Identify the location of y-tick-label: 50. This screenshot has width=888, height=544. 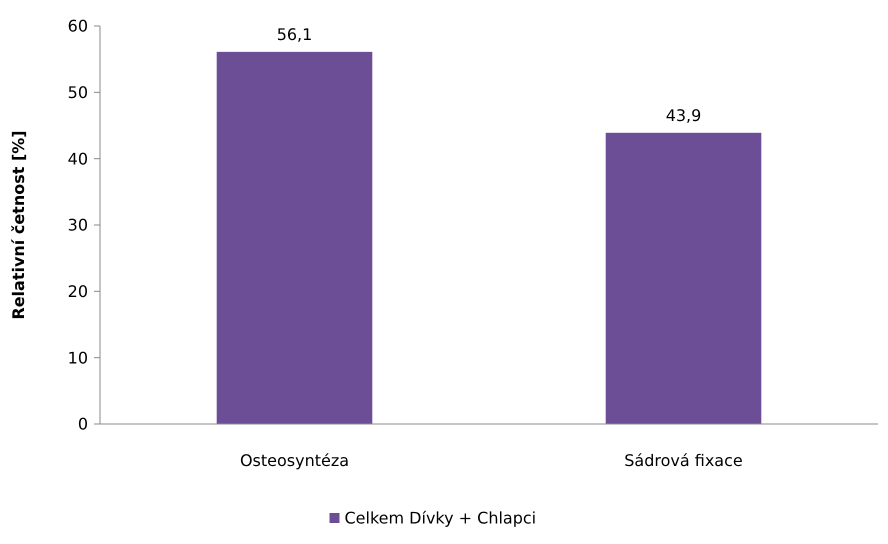
(78, 92).